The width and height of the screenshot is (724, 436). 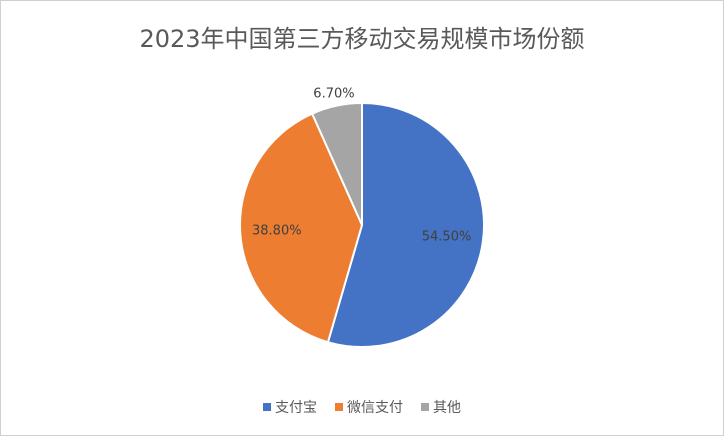 What do you see at coordinates (277, 230) in the screenshot?
I see `data-label: 38.80%` at bounding box center [277, 230].